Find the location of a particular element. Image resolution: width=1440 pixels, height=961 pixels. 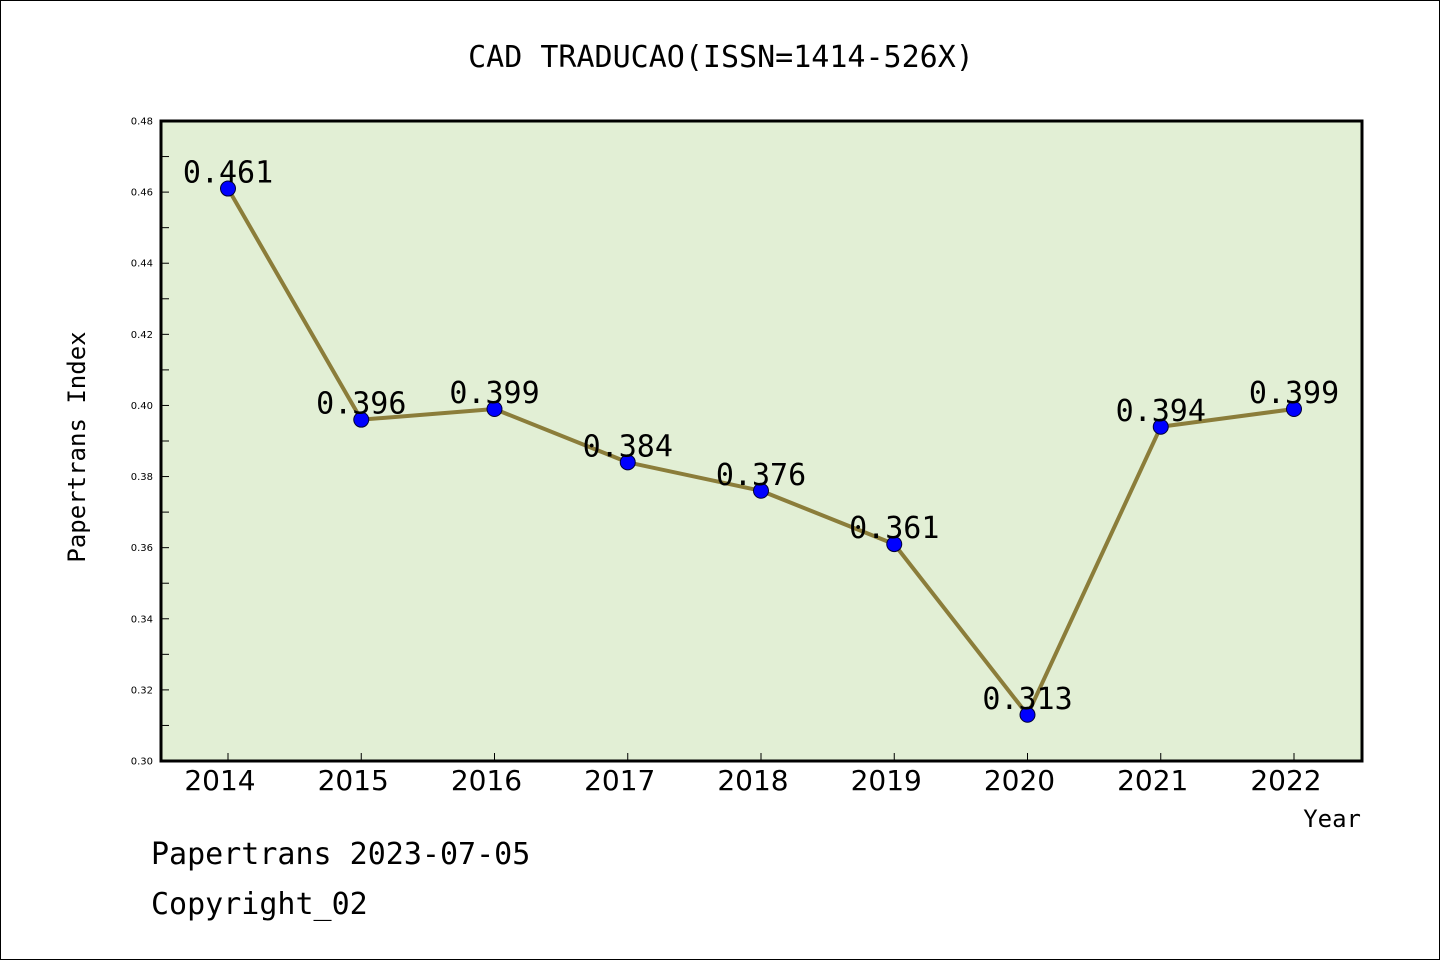

data-label-2019: 0.361 is located at coordinates (894, 528).